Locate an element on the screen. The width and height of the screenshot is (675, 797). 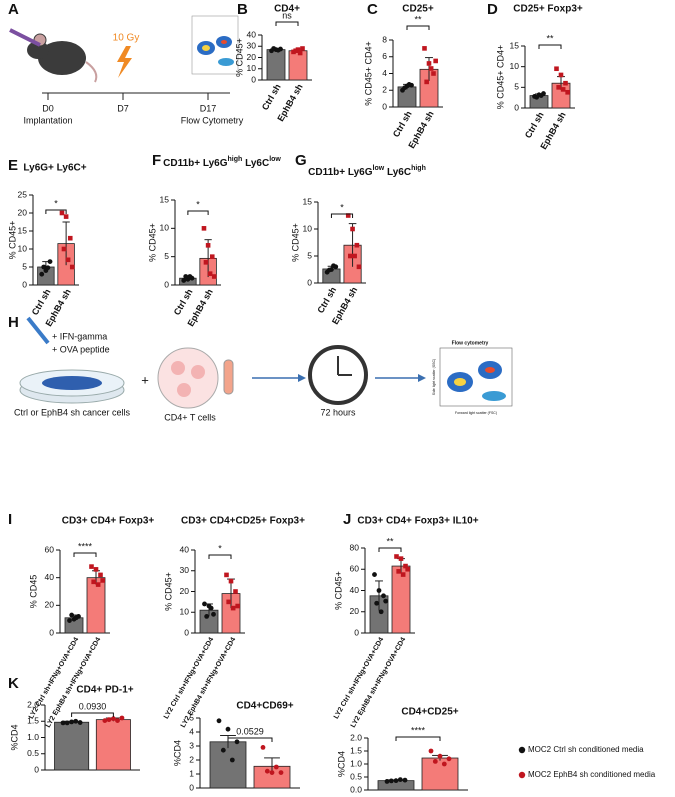
t-cells is located at coordinates (188, 378).